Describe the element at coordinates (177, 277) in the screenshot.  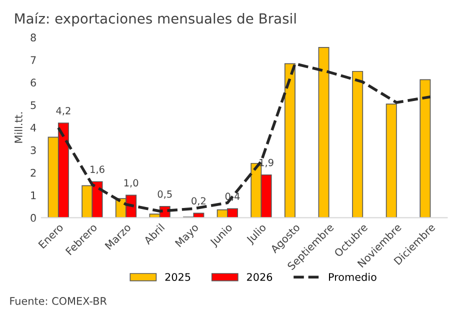
I see `legend-label: 2025` at that location.